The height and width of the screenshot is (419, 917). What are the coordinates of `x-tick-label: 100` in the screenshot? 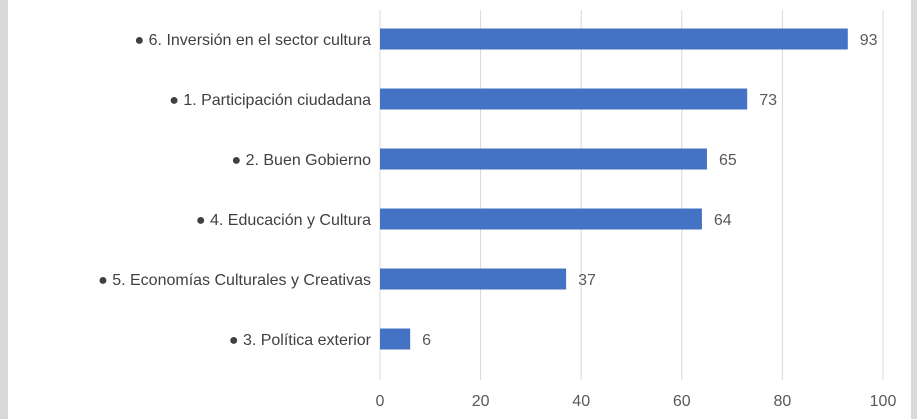 It's located at (883, 401).